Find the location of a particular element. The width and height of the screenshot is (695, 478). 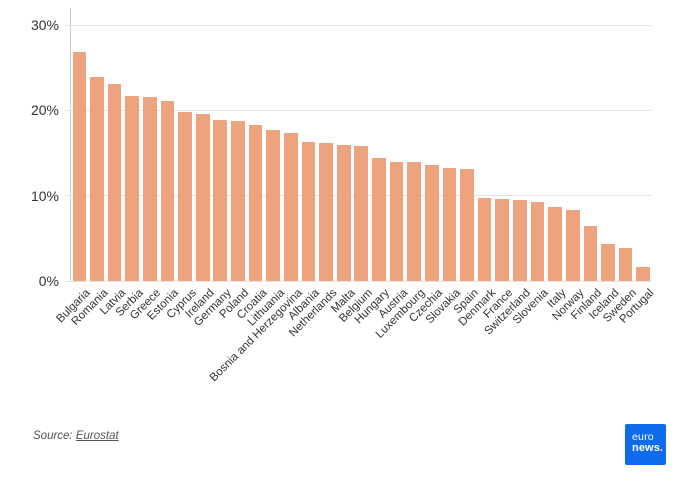

y-axis-label: 0% is located at coordinates (48, 281).